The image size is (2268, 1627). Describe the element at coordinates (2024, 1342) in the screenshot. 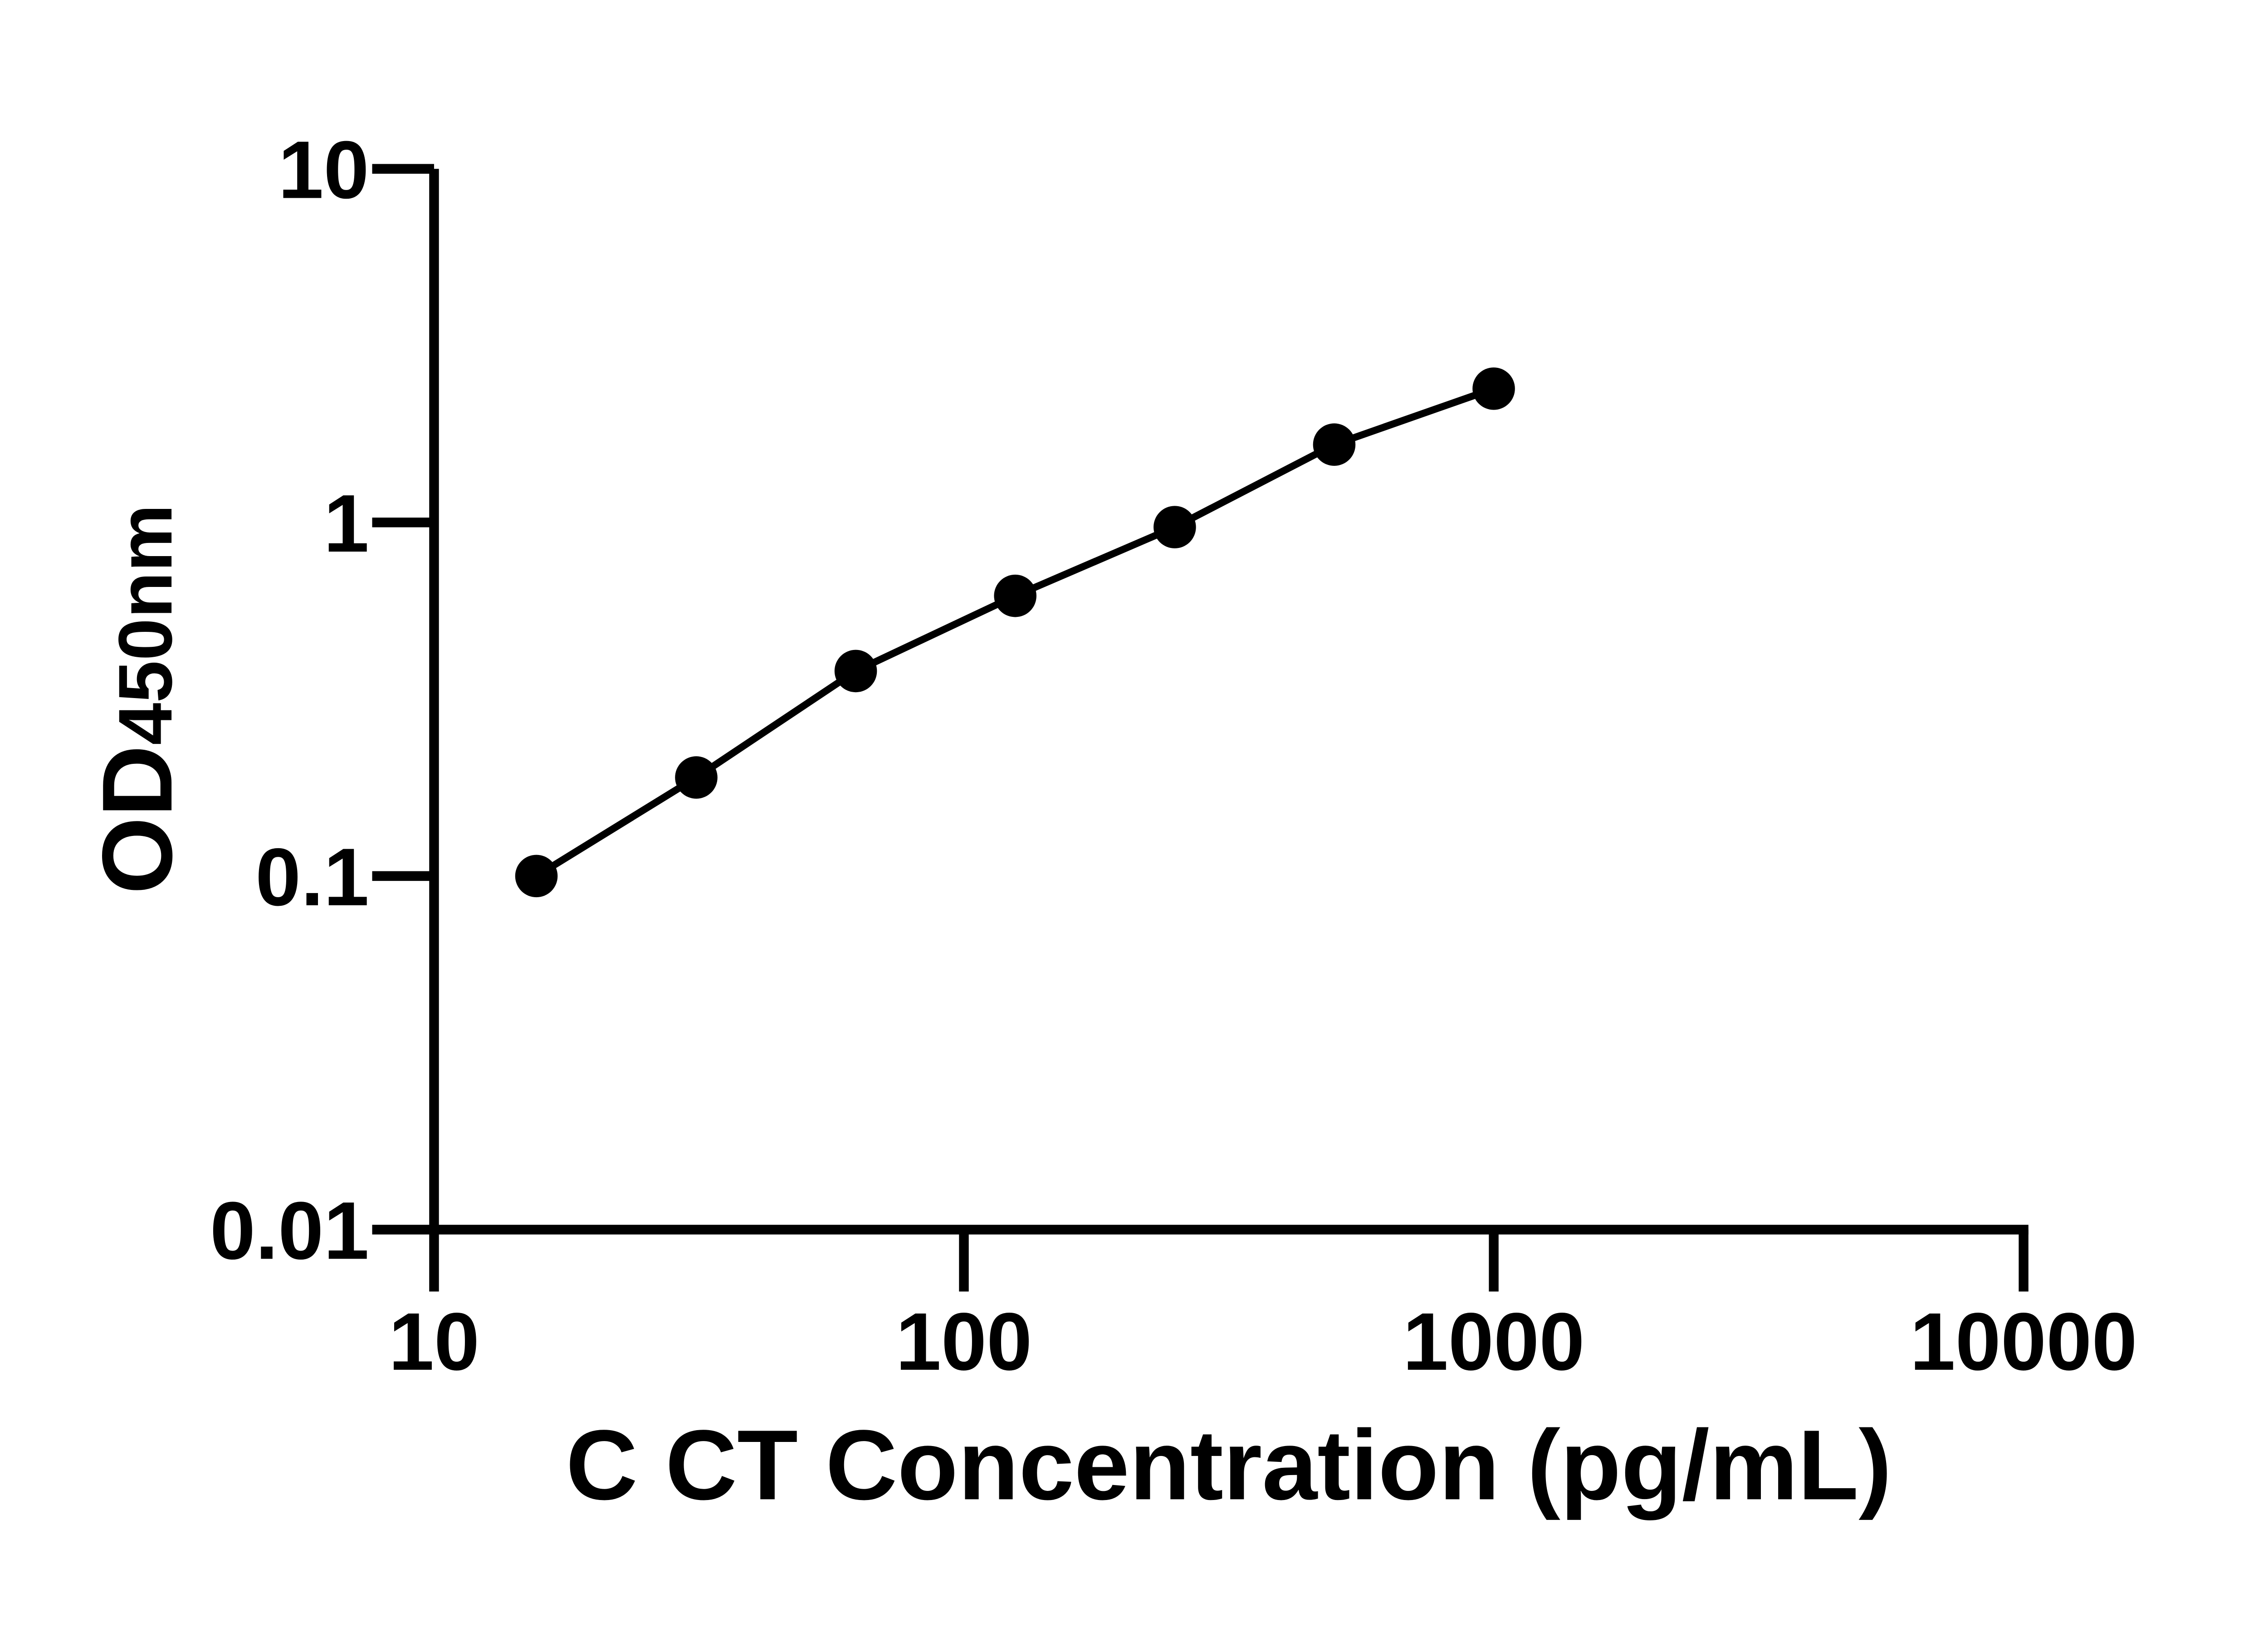

I see `x-tick-label: 10000` at that location.